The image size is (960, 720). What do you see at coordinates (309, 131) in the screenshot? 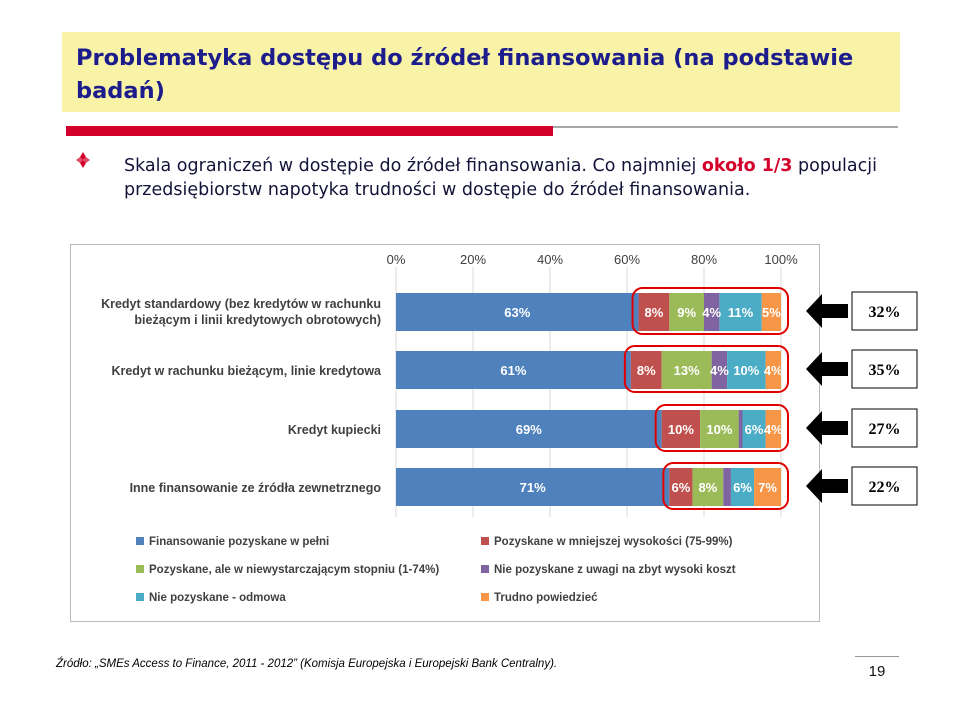
I see `title-divider-red` at bounding box center [309, 131].